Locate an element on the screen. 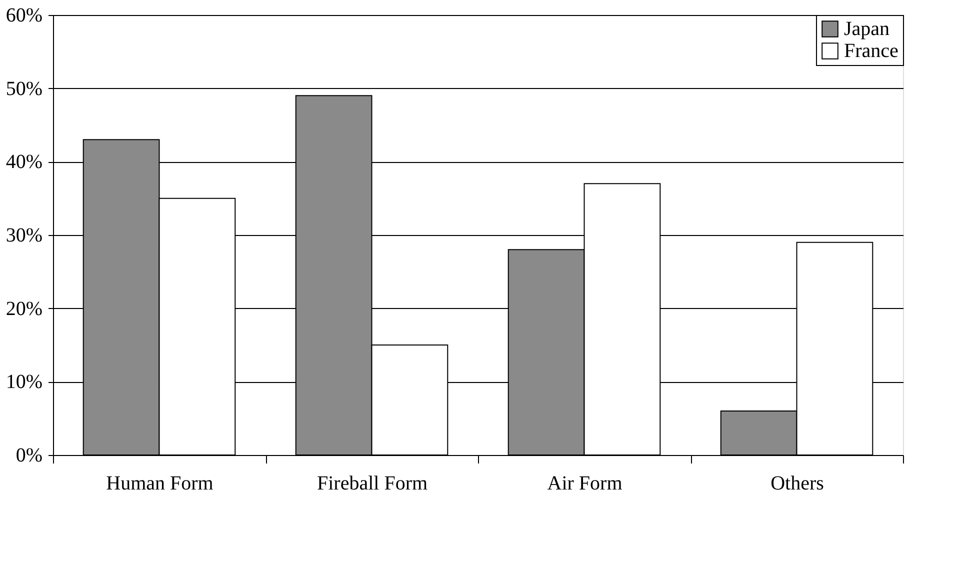  x-tick-label: Air Form is located at coordinates (585, 483).